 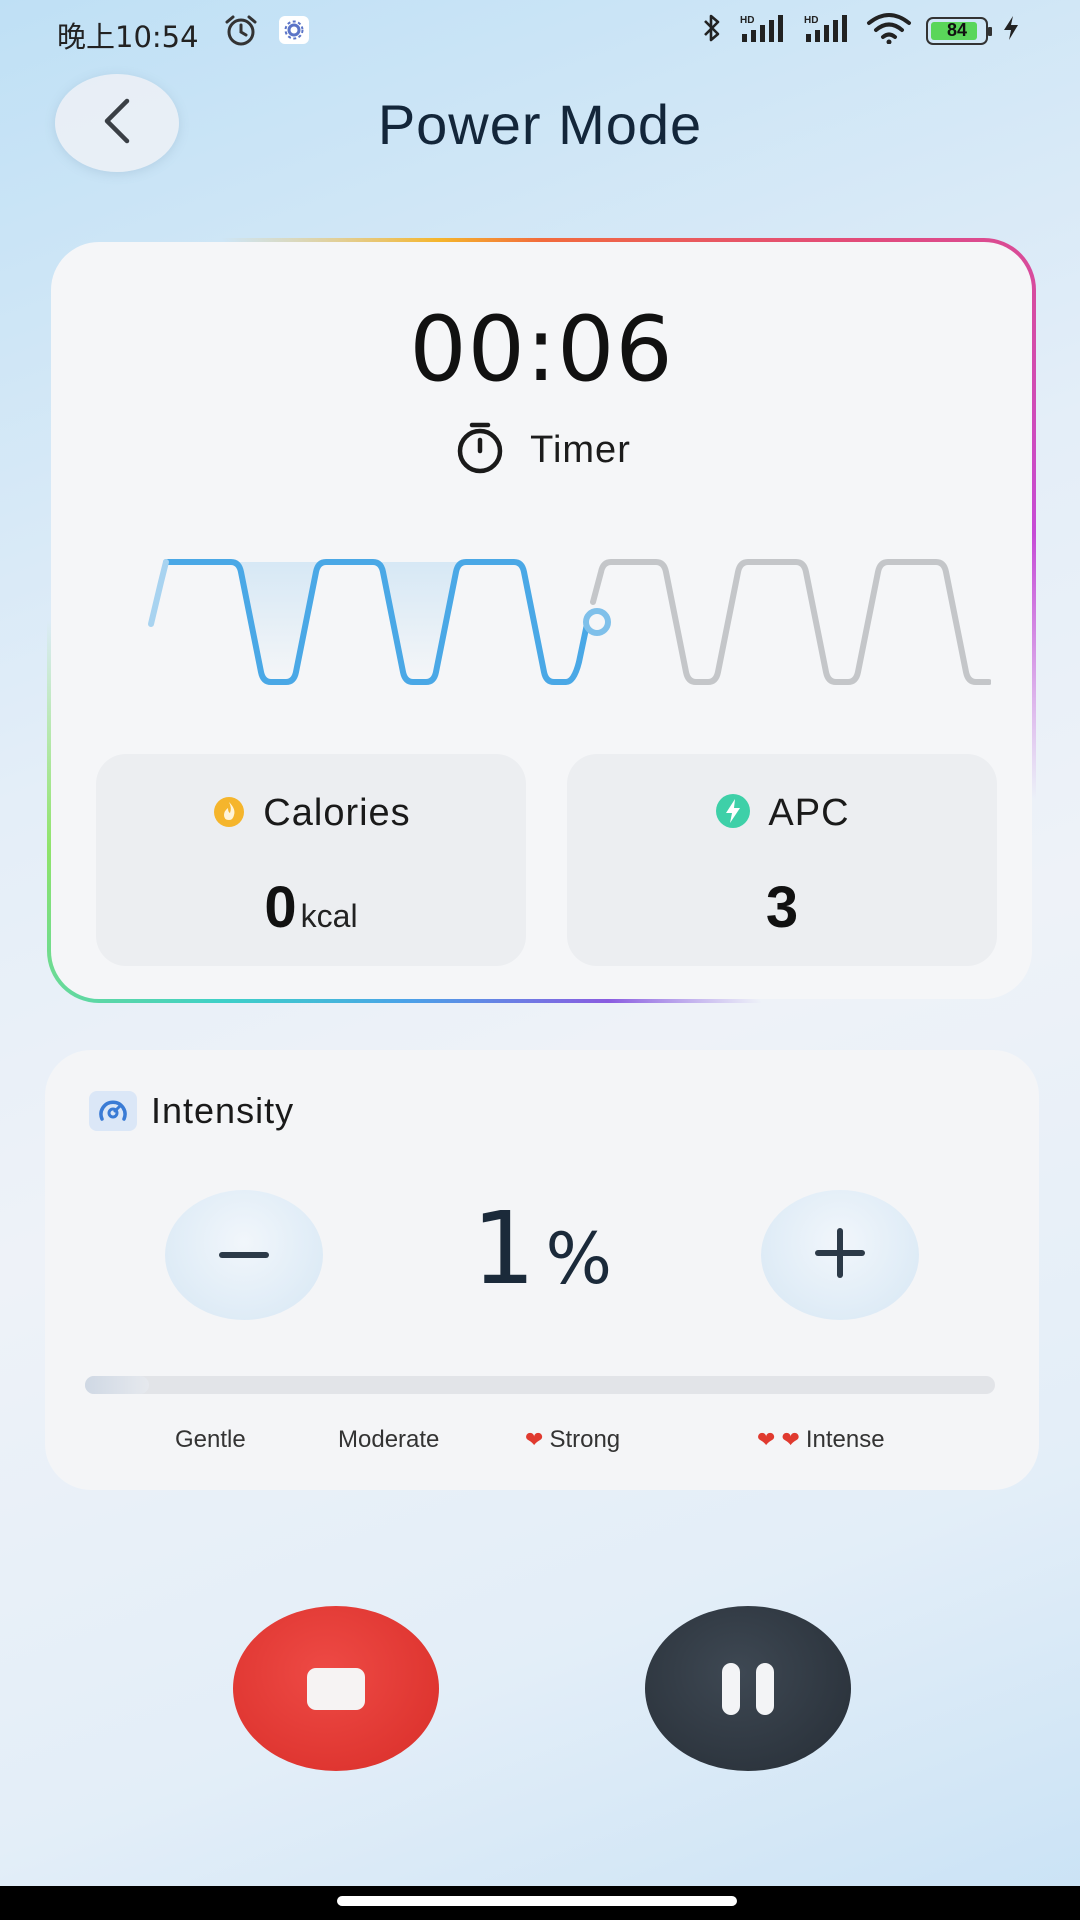 I want to click on level-moderate-label: Moderate, so click(x=389, y=1439).